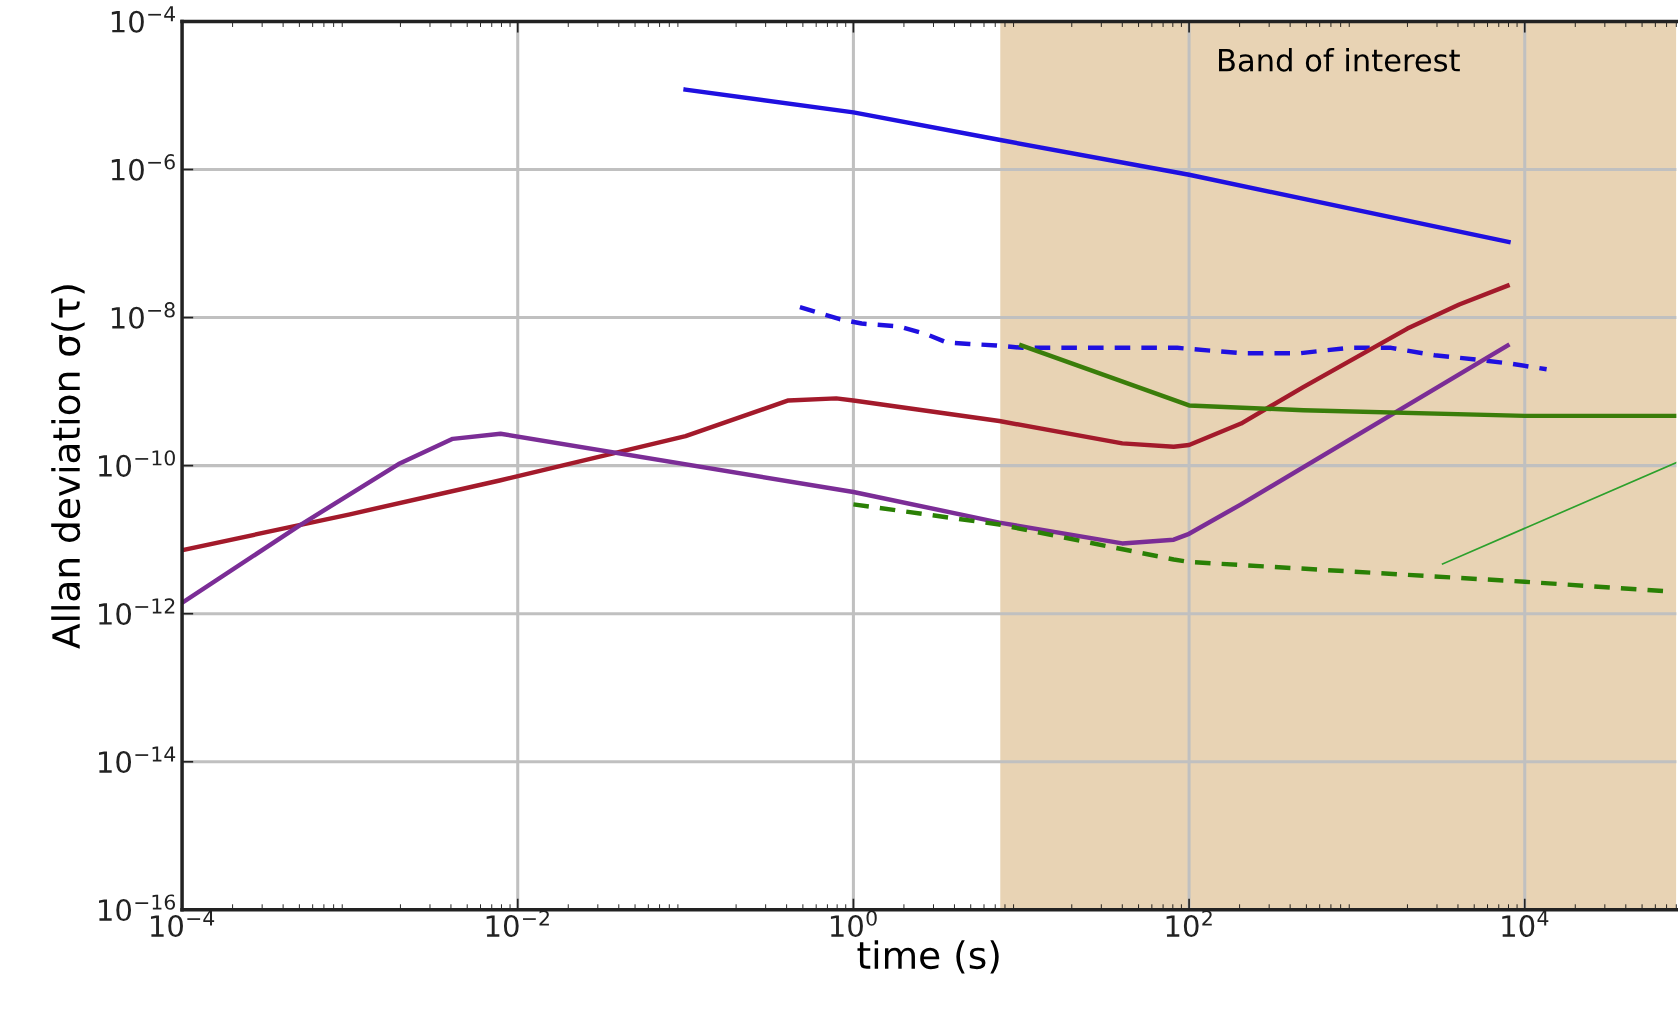 The width and height of the screenshot is (1678, 1020). Describe the element at coordinates (137, 760) in the screenshot. I see `y-tick-label: 10$^{−14}$` at that location.